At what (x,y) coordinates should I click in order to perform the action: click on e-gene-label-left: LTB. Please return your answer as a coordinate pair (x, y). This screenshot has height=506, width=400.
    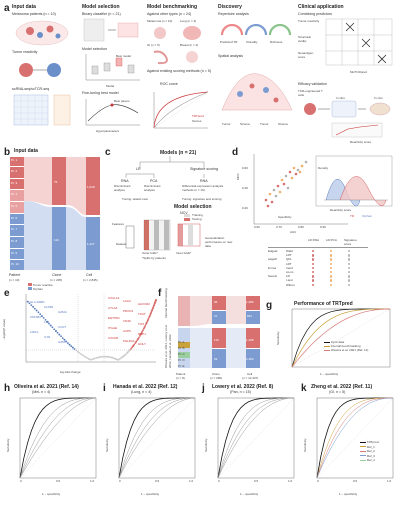
    Looking at the image, I should click on (47, 322).